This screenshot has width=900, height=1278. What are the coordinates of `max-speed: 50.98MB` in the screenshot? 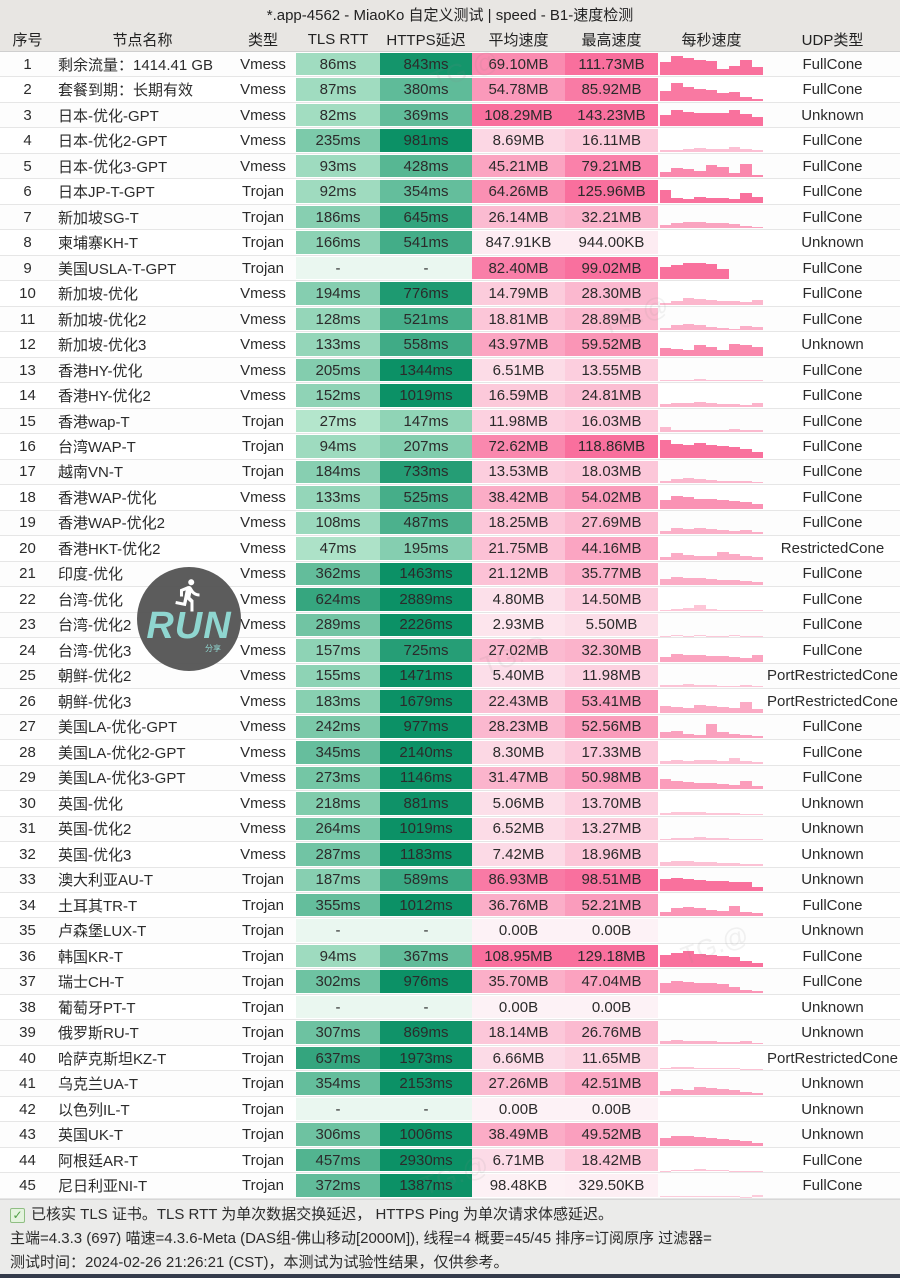 It's located at (611, 778).